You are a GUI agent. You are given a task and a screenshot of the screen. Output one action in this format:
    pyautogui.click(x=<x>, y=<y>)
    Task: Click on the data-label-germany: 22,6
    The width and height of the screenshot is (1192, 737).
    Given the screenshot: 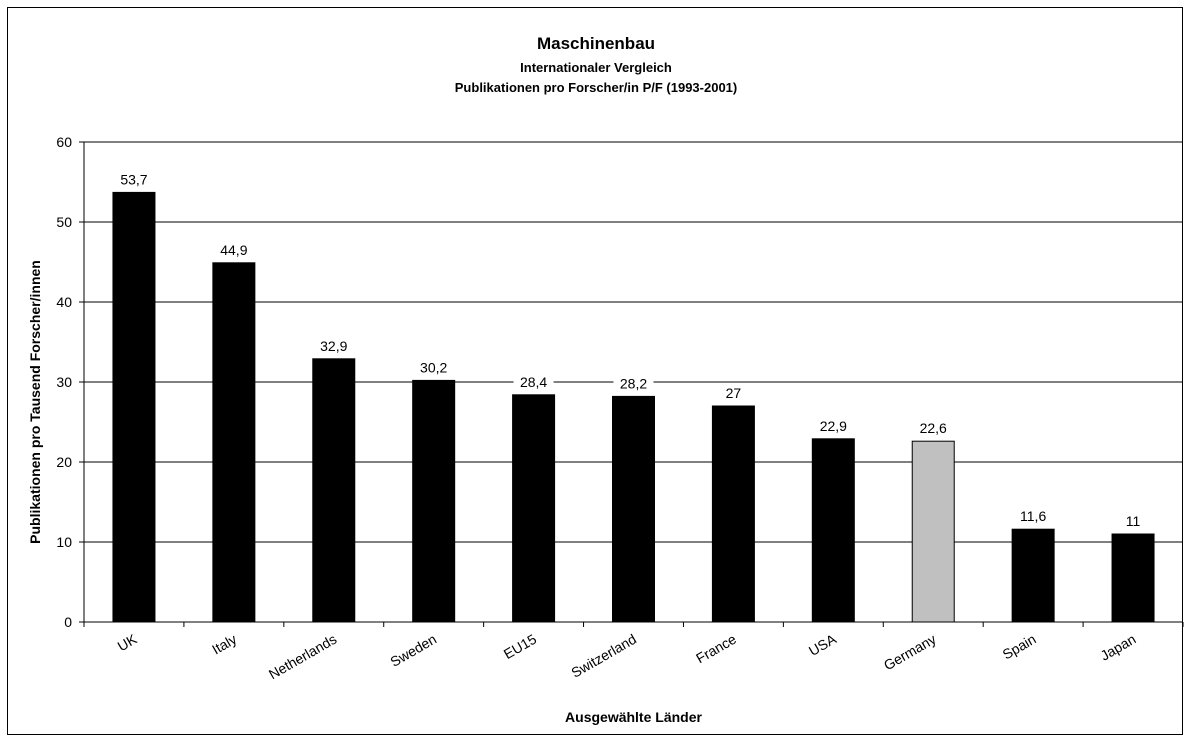 What is the action you would take?
    pyautogui.click(x=933, y=428)
    